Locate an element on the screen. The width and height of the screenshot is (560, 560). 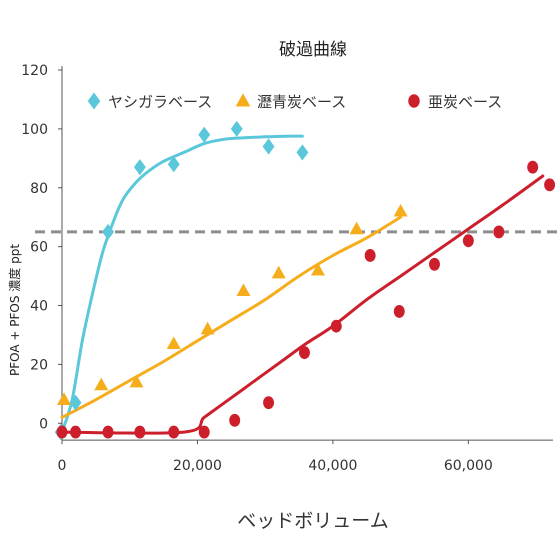
y-tick-label: 60 is located at coordinates (39, 248).